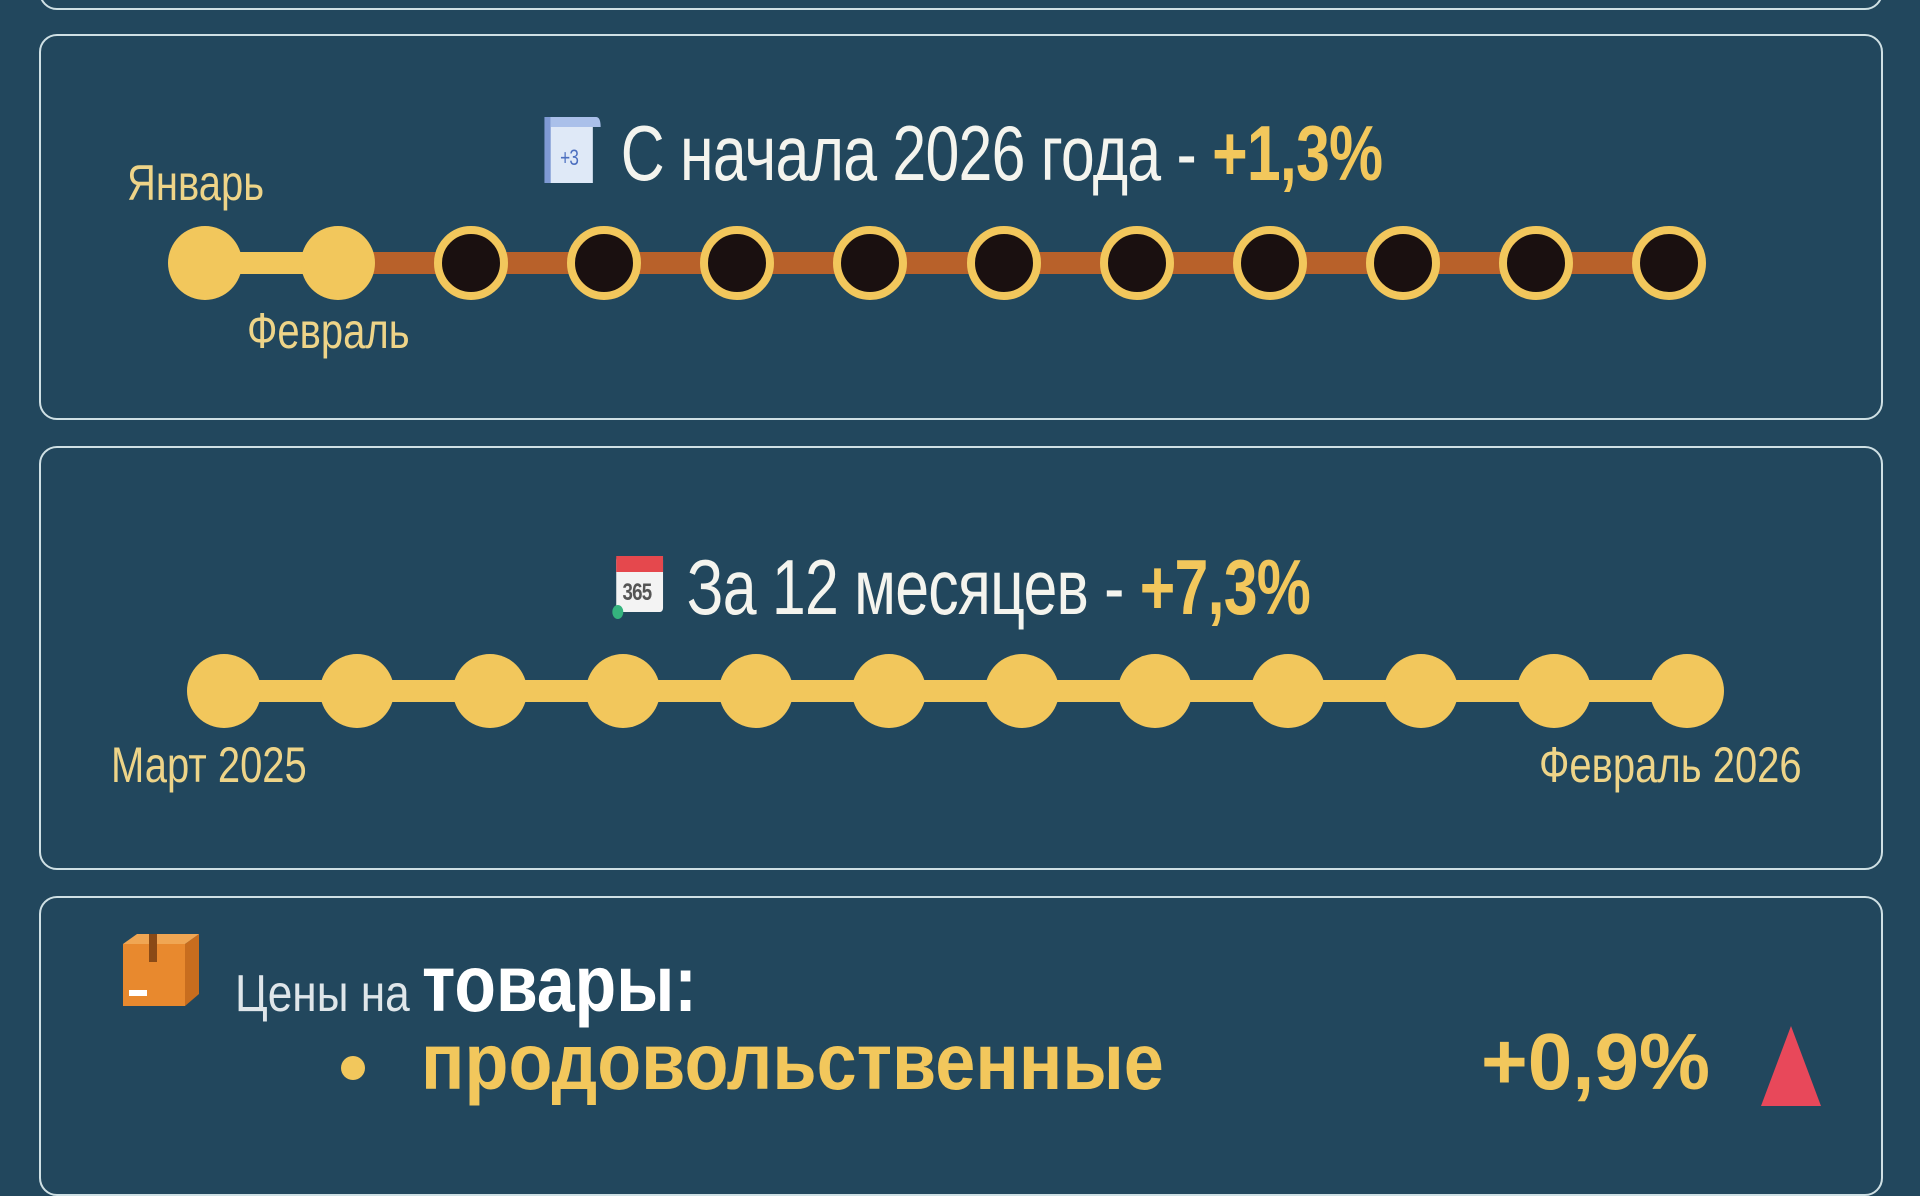  What do you see at coordinates (1791, 1066) in the screenshot?
I see `trend-up-icon` at bounding box center [1791, 1066].